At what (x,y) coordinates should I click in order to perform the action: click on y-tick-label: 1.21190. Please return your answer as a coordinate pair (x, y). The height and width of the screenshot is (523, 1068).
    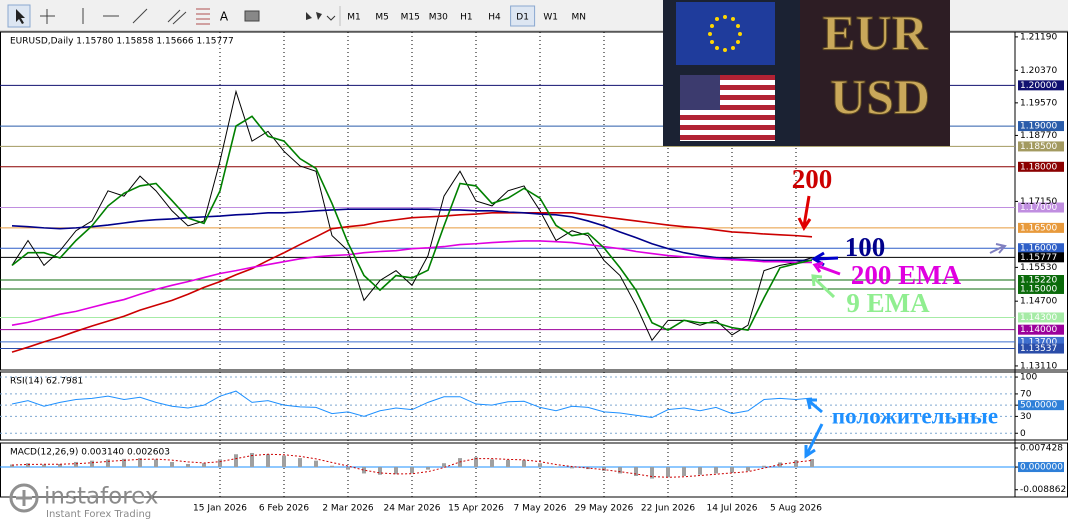
    Looking at the image, I should click on (1038, 37).